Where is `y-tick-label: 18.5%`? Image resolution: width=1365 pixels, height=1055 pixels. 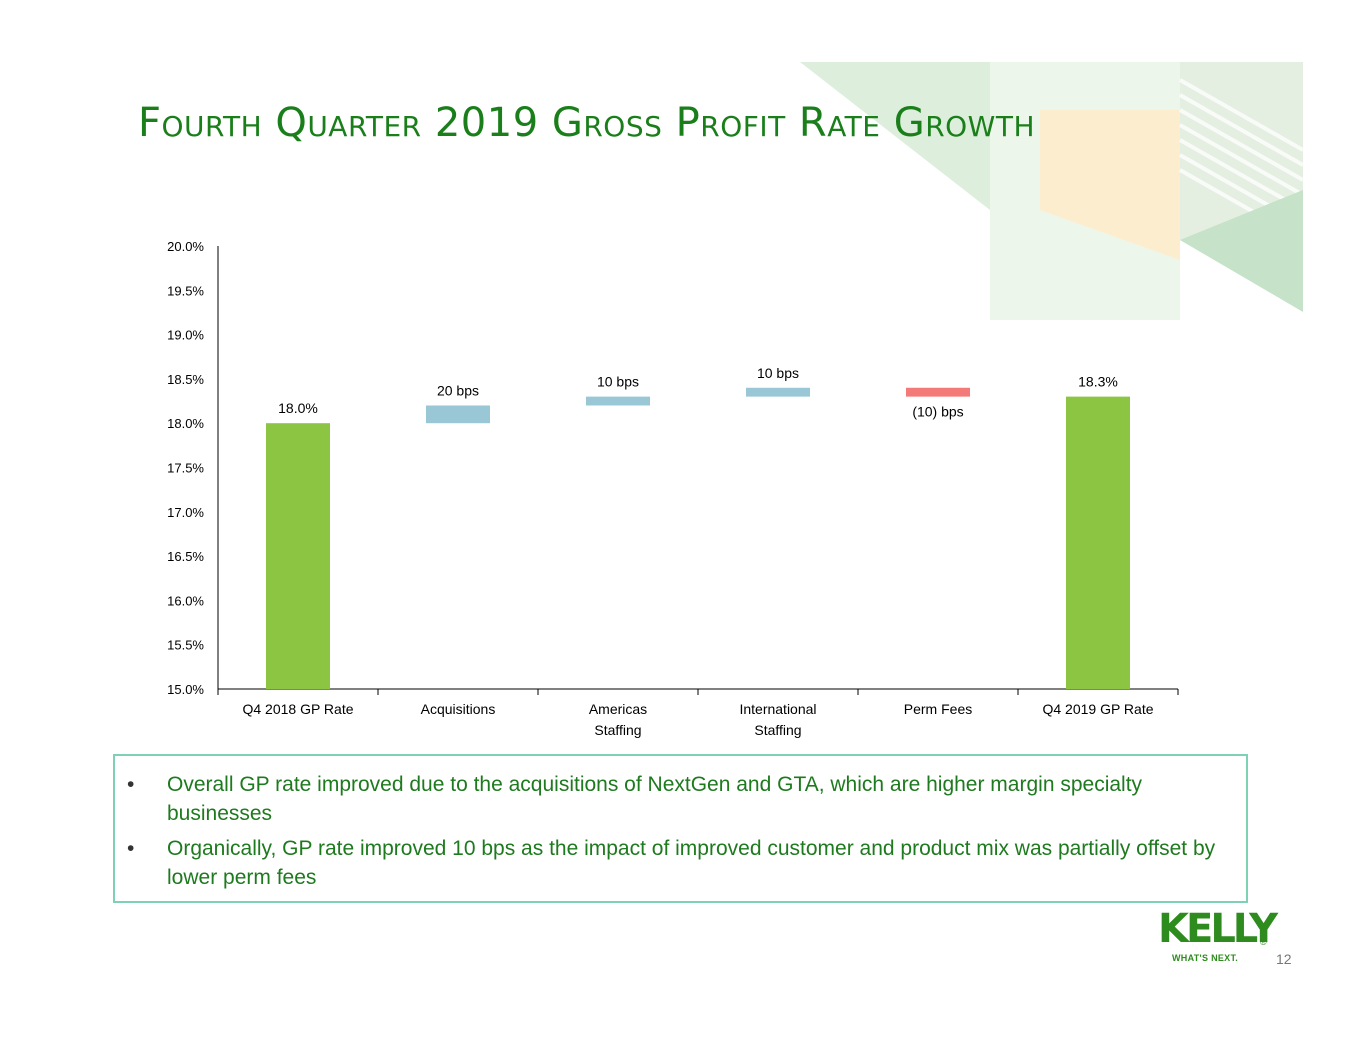 y-tick-label: 18.5% is located at coordinates (185, 379).